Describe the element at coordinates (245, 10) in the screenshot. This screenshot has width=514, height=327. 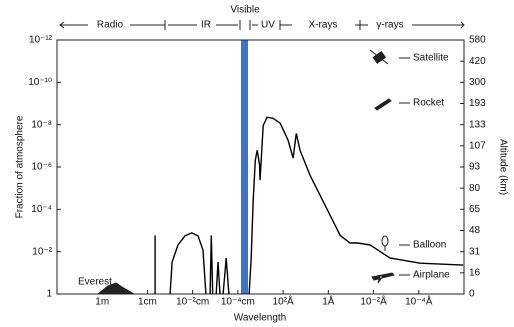
I see `band-label: Visible` at that location.